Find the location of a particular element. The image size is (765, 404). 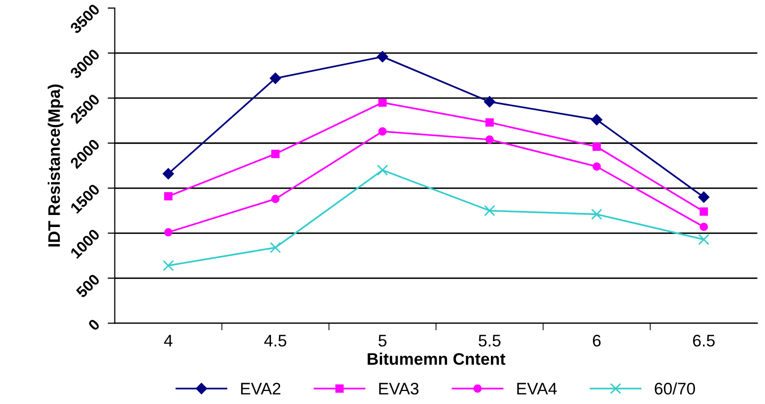

x-tick-label: 4 is located at coordinates (168, 340).